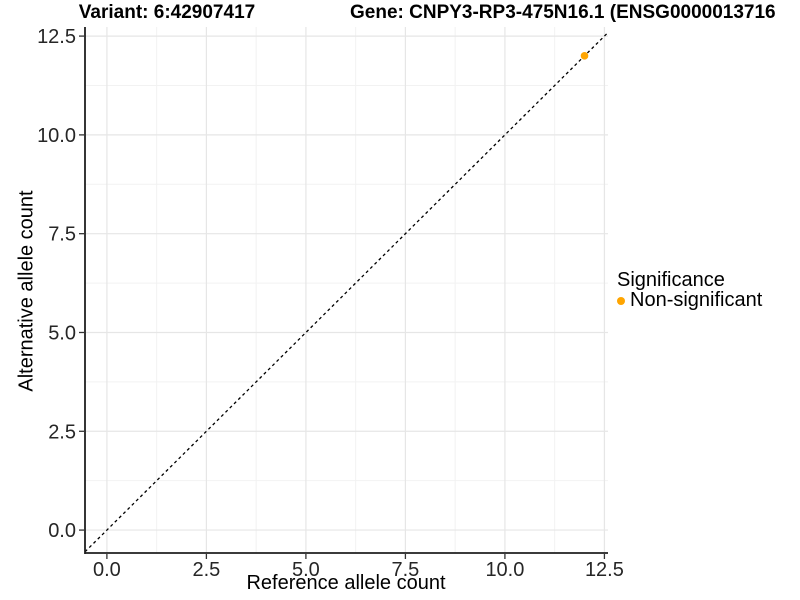 The image size is (800, 600). What do you see at coordinates (671, 280) in the screenshot?
I see `legend-title: Significance` at bounding box center [671, 280].